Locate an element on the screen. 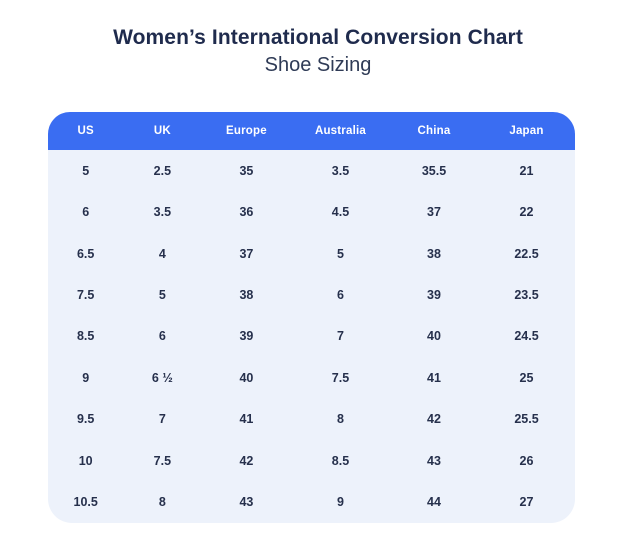 This screenshot has height=540, width=636. page-title: Women’s International Conversion Chart is located at coordinates (318, 37).